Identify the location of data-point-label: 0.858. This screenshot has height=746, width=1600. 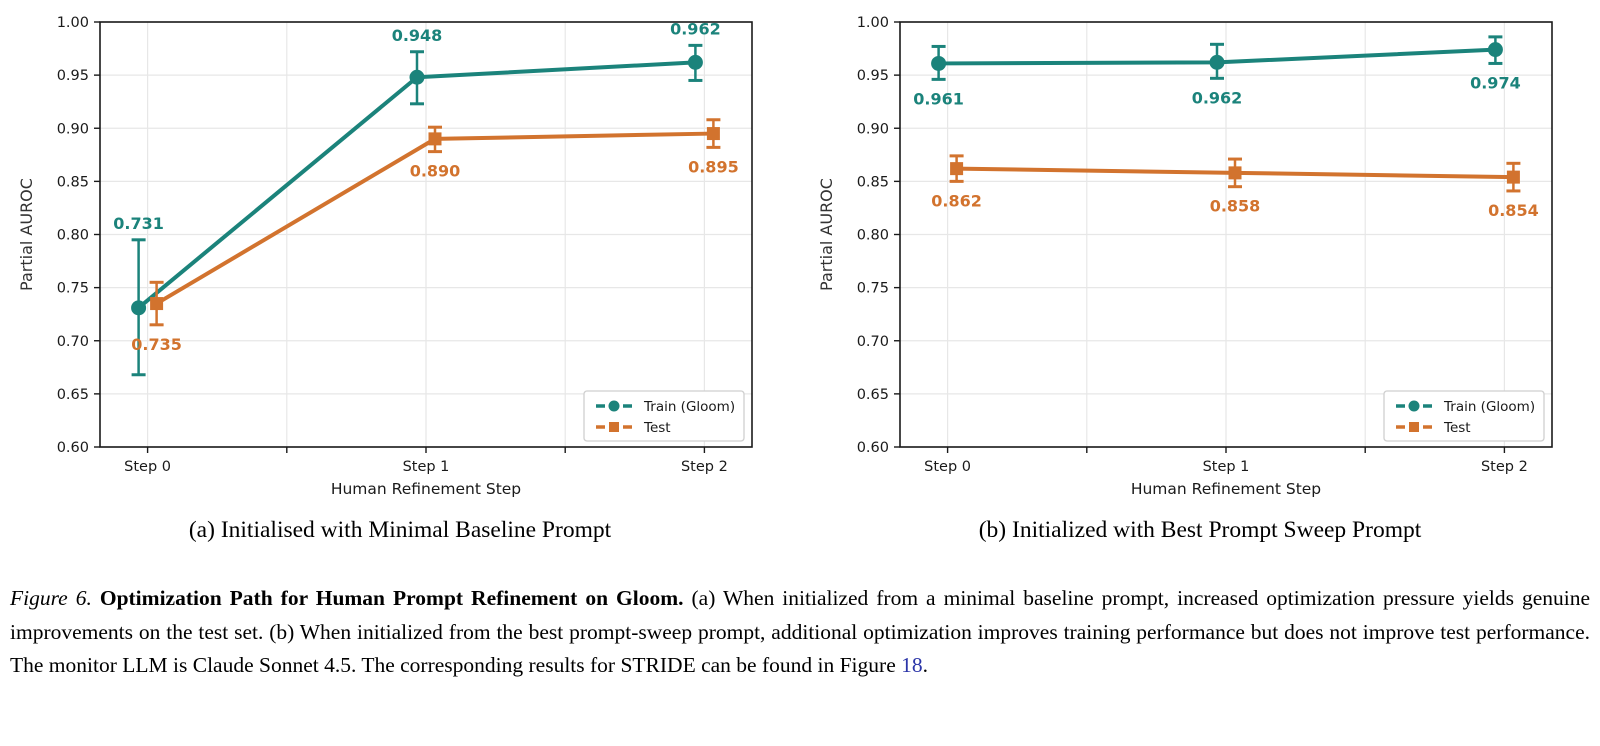
(1235, 206).